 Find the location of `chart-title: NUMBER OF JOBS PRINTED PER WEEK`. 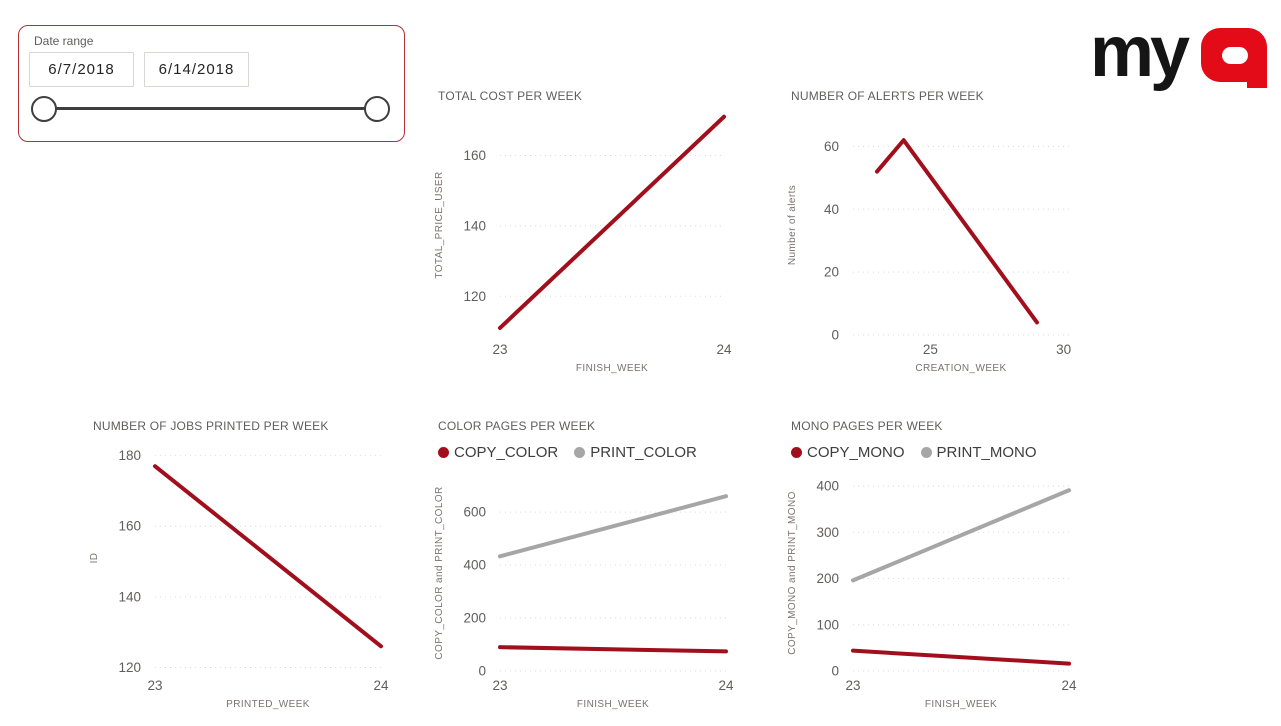

chart-title: NUMBER OF JOBS PRINTED PER WEEK is located at coordinates (211, 426).